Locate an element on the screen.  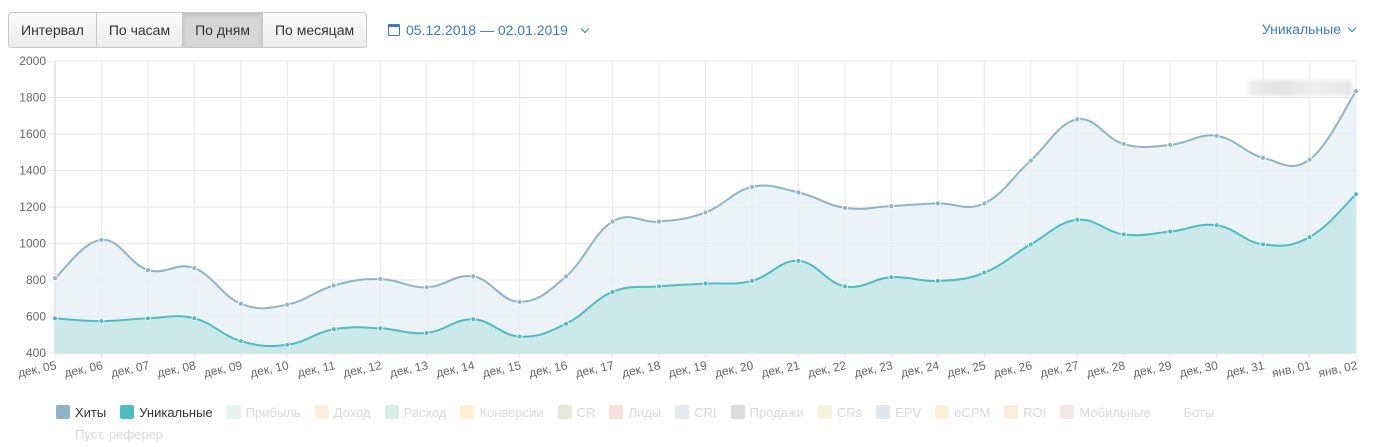
legend-item: CRI is located at coordinates (696, 412).